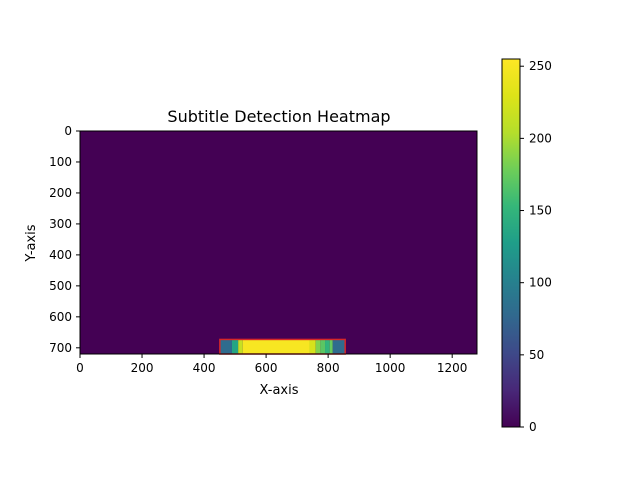 This screenshot has width=640, height=480. Describe the element at coordinates (80, 368) in the screenshot. I see `x-tick-label: 0` at that location.